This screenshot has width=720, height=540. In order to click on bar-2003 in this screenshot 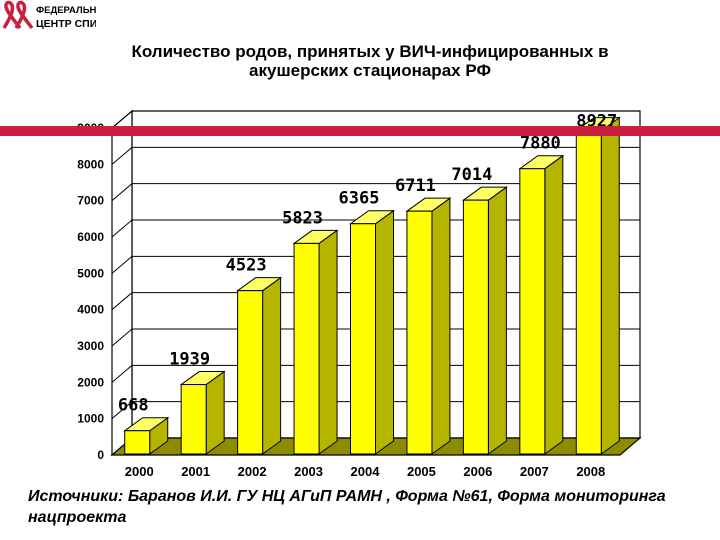, I will do `click(315, 342)`.